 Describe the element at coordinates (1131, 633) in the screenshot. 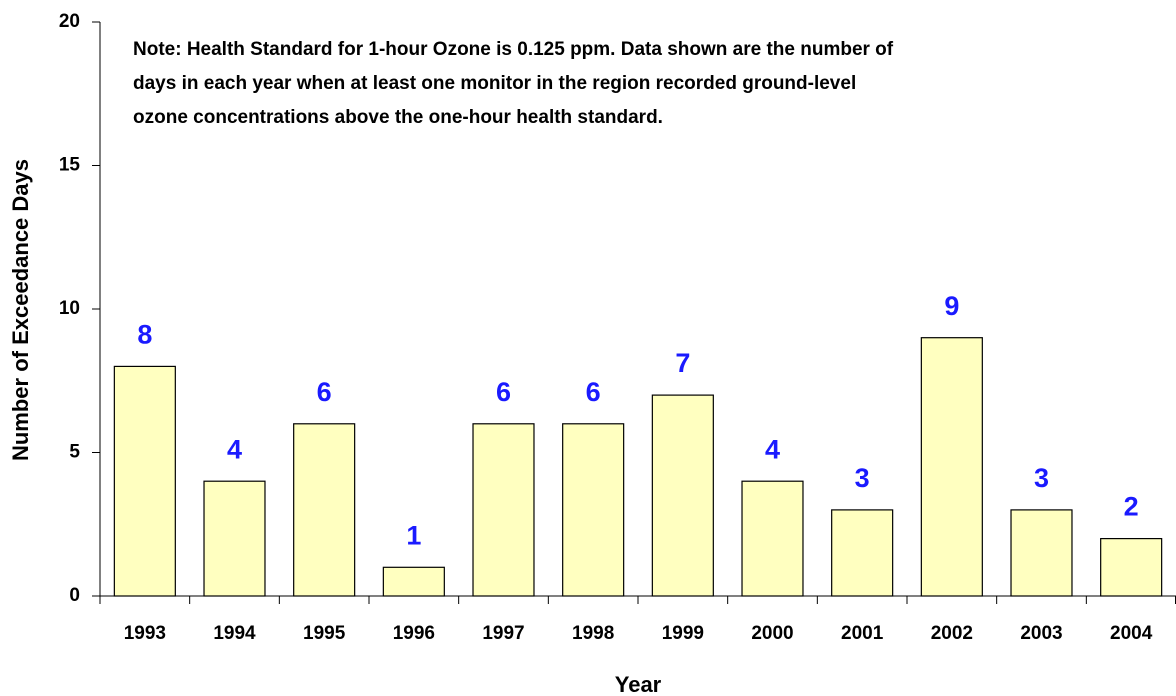

I see `x-tick-label: 2004` at that location.